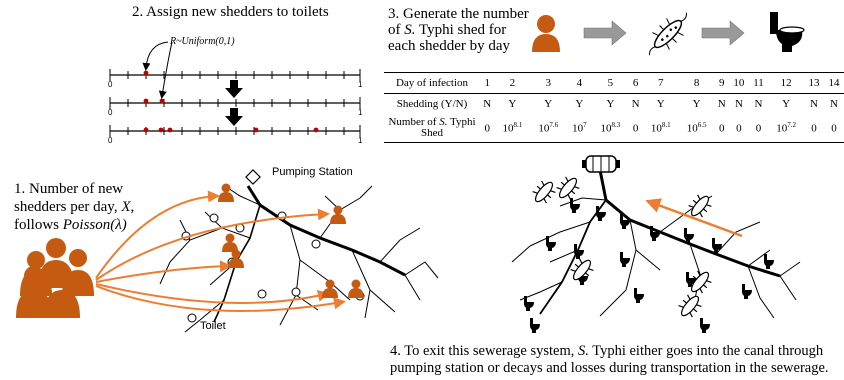 The image size is (844, 380). Describe the element at coordinates (694, 218) in the screenshot. I see `flow-direction-arrow` at that location.